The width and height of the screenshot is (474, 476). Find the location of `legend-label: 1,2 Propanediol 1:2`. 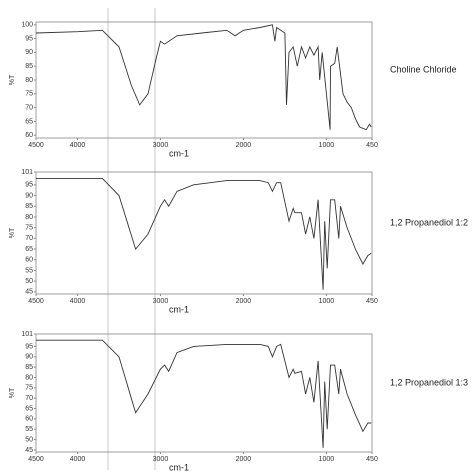

legend-label: 1,2 Propanediol 1:2 is located at coordinates (429, 222).